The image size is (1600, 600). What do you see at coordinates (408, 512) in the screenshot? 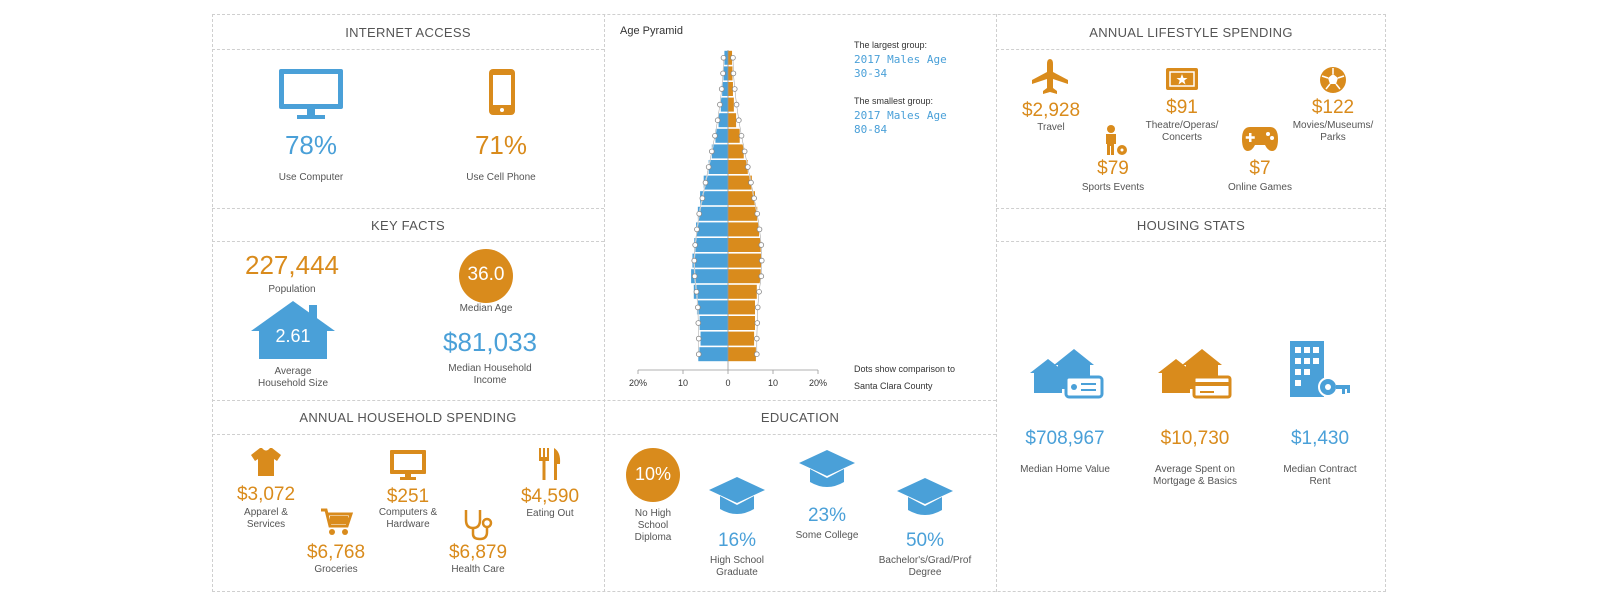
I see `computers-label-line1: Computers &` at bounding box center [408, 512].